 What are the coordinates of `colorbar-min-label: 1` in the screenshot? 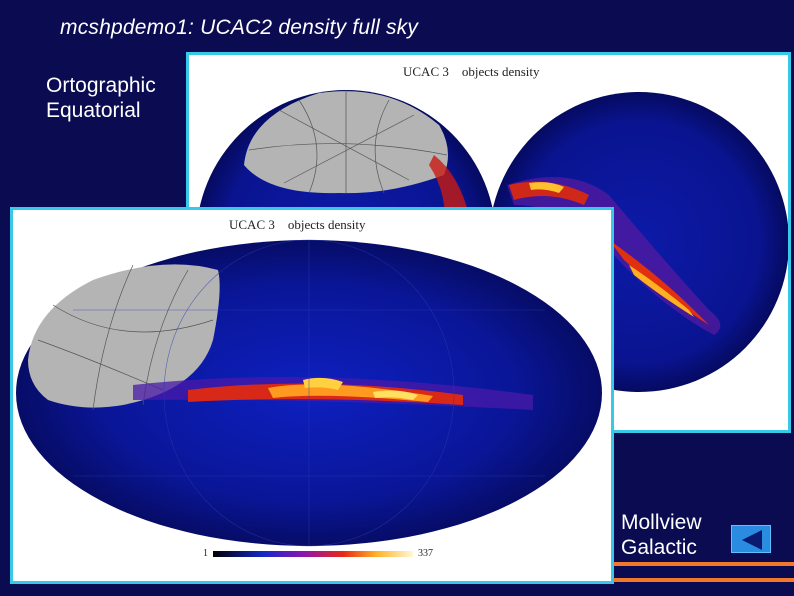 It's located at (205, 553).